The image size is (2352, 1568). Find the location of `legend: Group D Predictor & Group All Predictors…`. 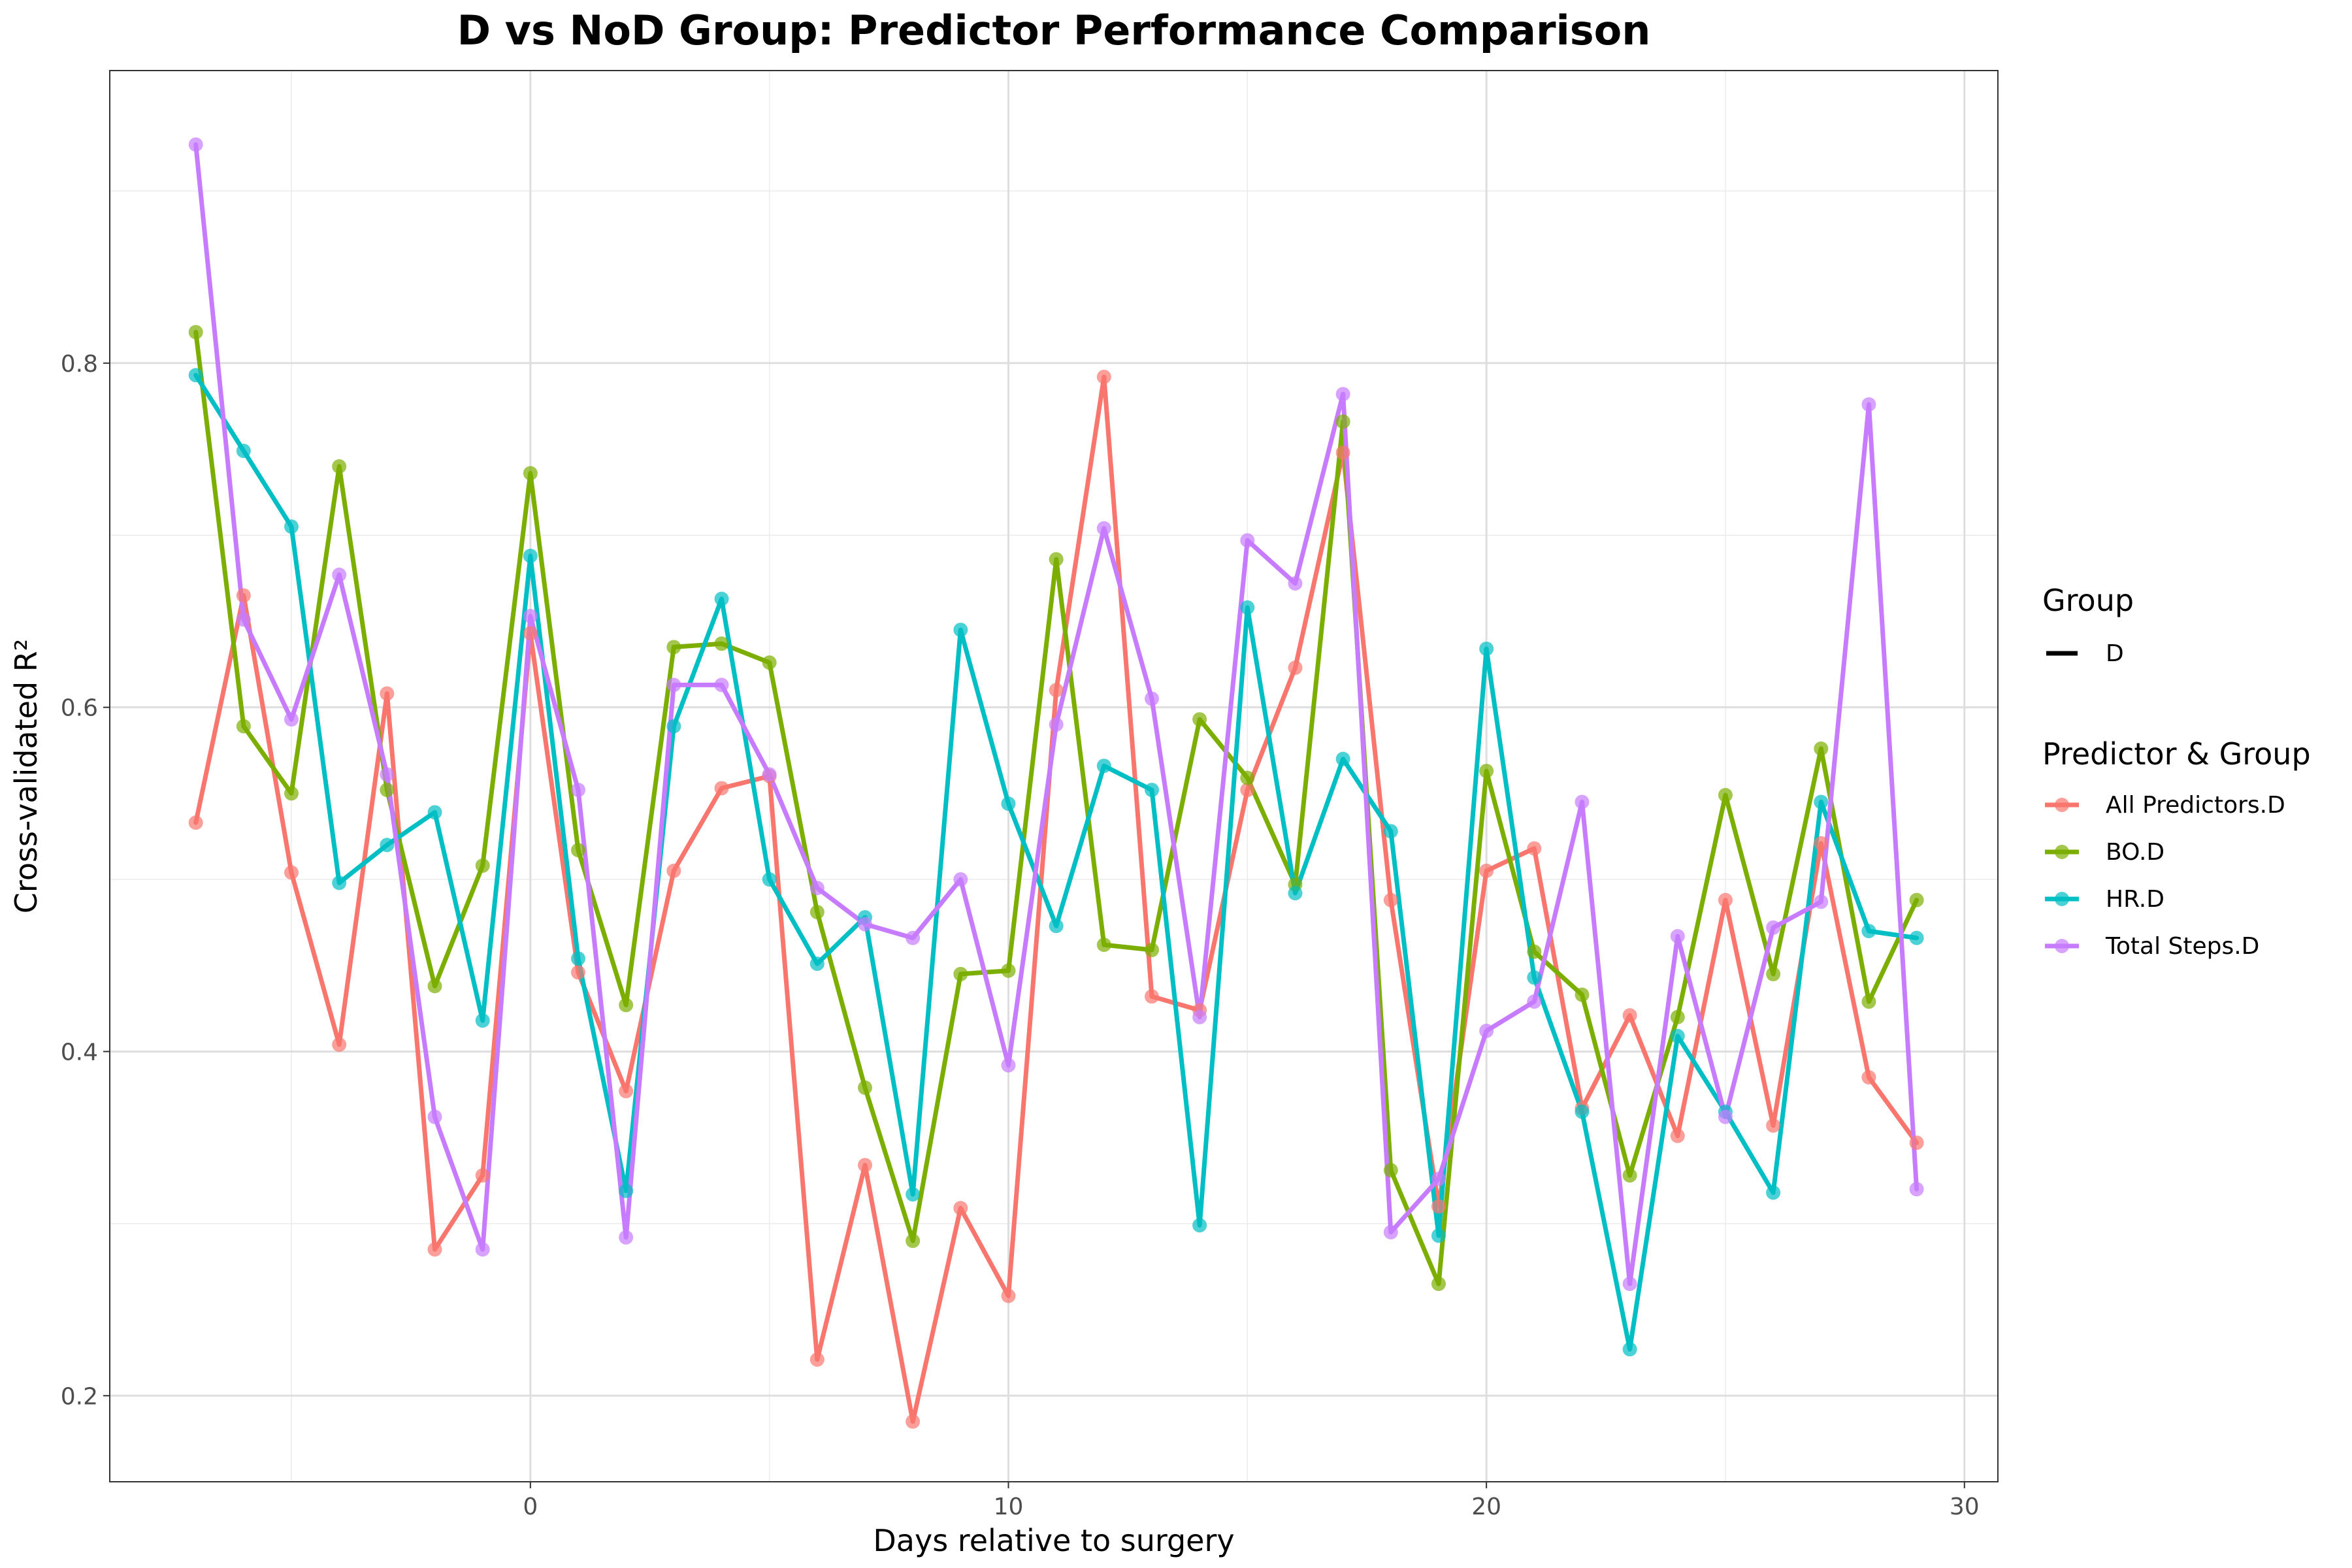

legend: Group D Predictor & Group All Predictors… is located at coordinates (2176, 771).